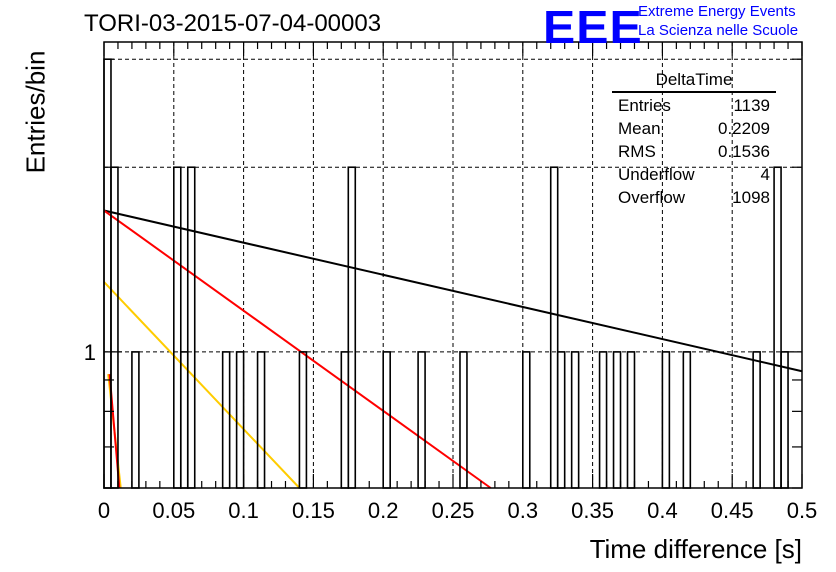 This screenshot has height=572, width=836. What do you see at coordinates (656, 174) in the screenshot?
I see `stats-label: Underflow` at bounding box center [656, 174].